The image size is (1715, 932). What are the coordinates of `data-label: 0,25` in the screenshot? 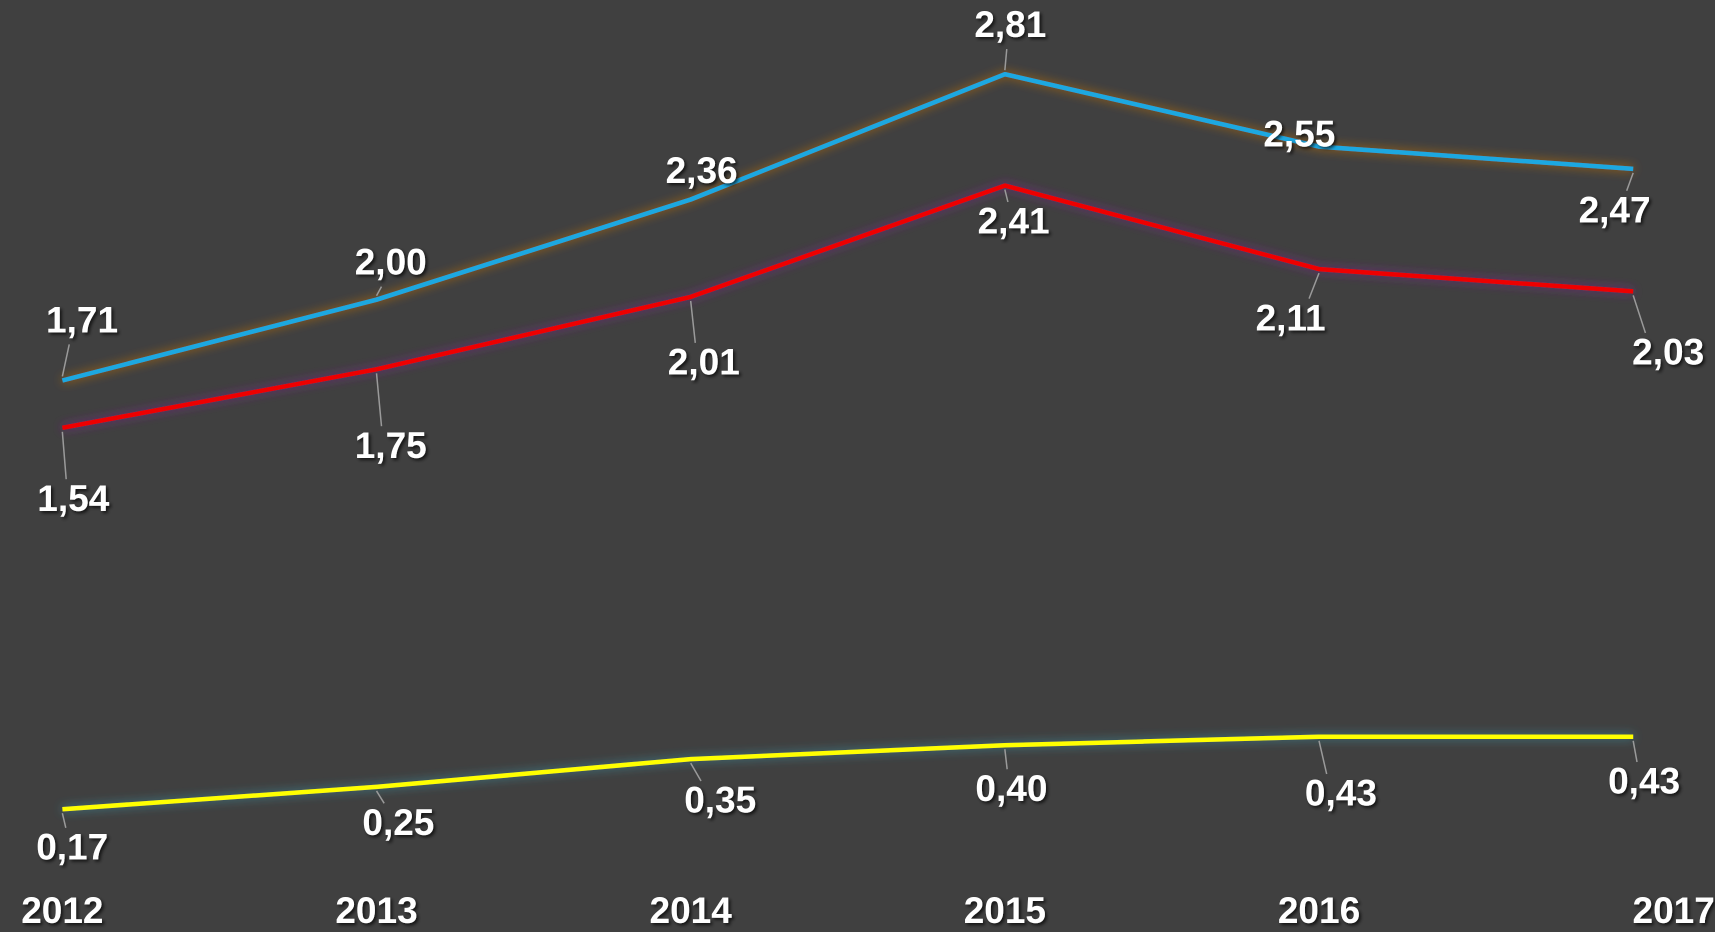 It's located at (398, 822).